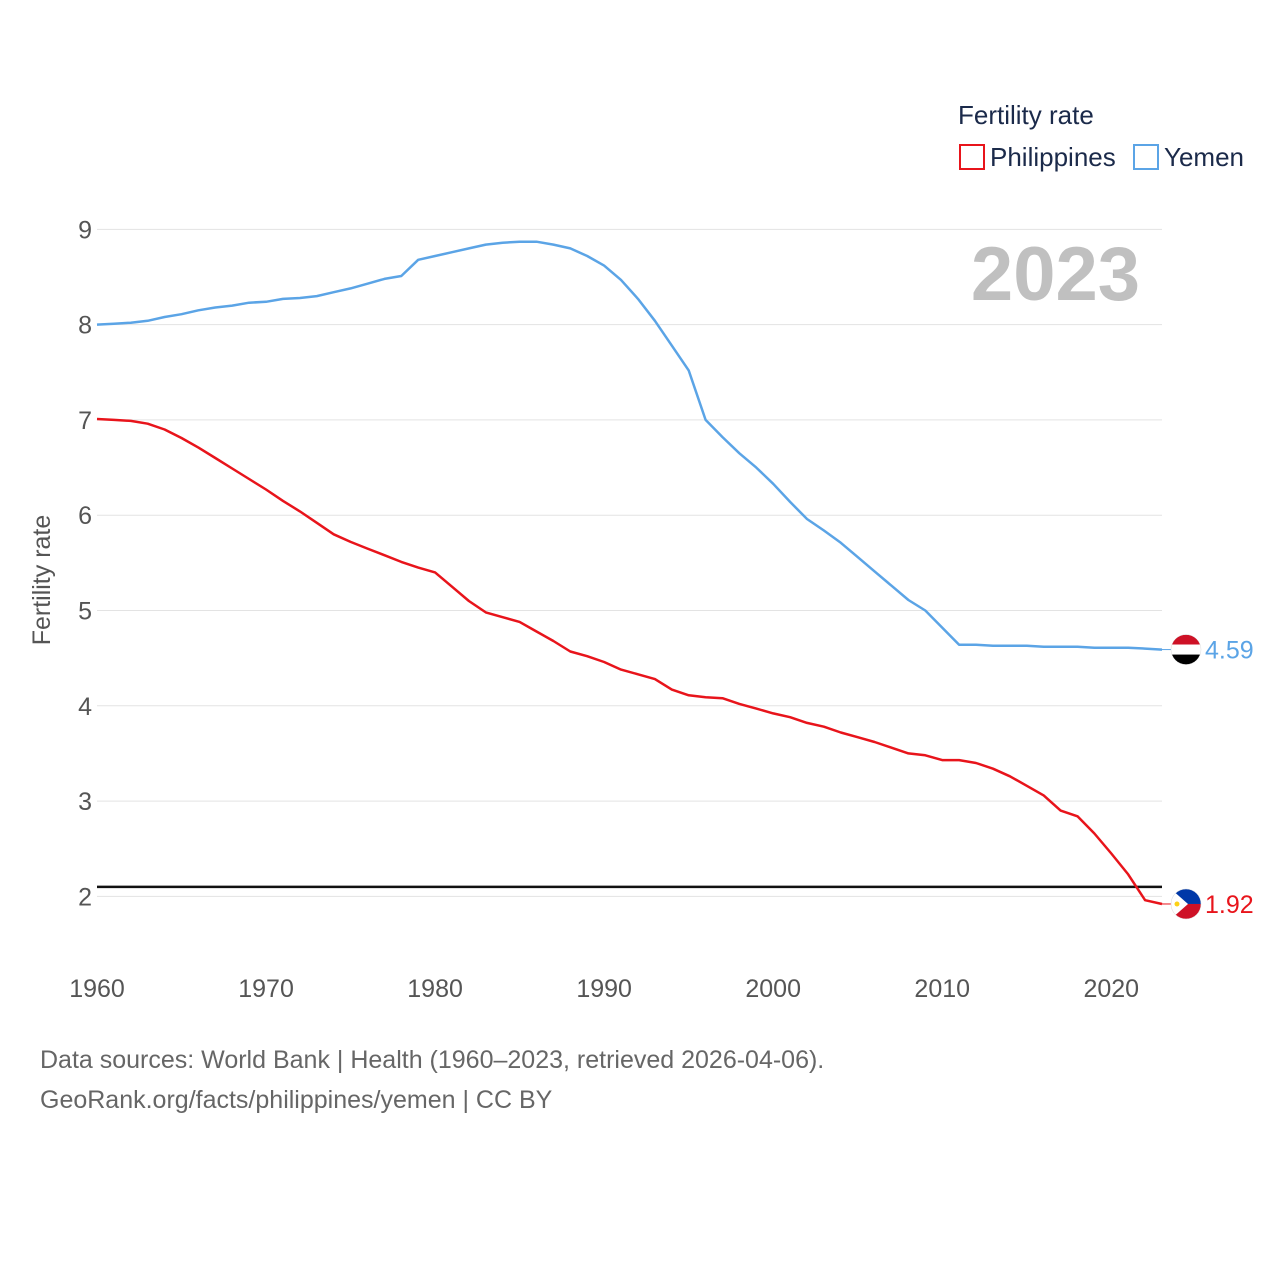  I want to click on legend-swatch-philippines, so click(972, 157).